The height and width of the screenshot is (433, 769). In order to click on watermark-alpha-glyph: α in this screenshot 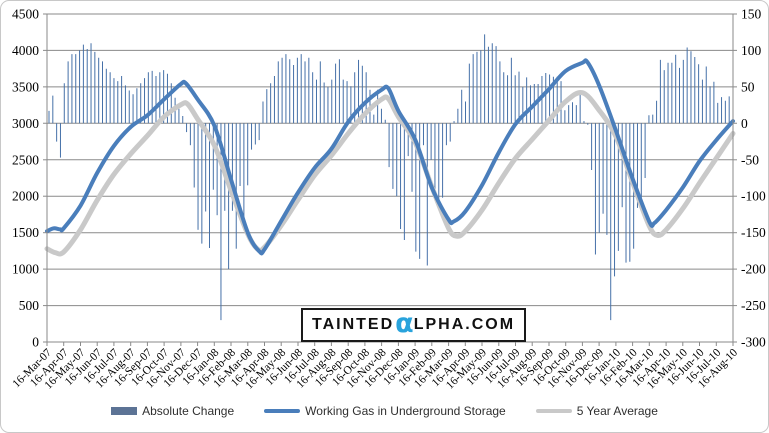, I will do `click(404, 323)`.